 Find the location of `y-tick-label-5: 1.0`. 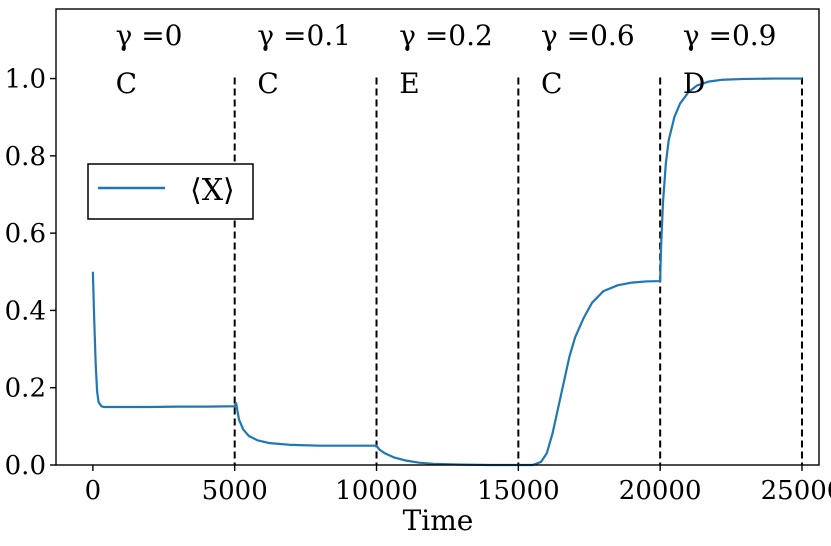

y-tick-label-5: 1.0 is located at coordinates (25, 80).